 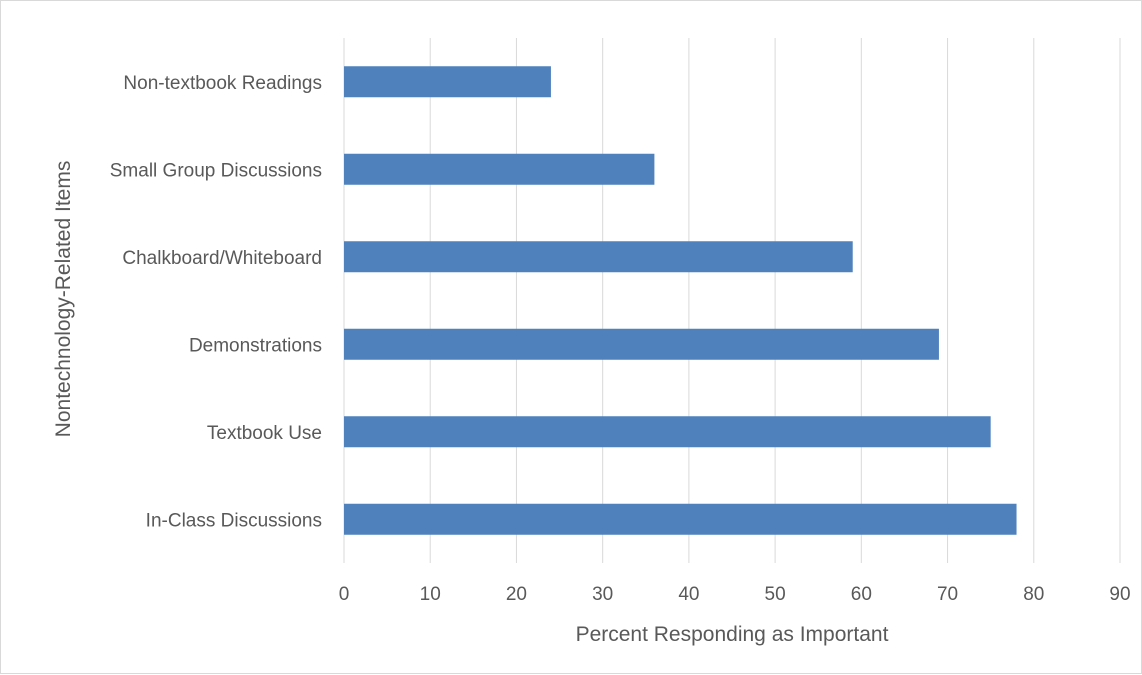 I want to click on x-tick-label: 80, so click(x=1033, y=594).